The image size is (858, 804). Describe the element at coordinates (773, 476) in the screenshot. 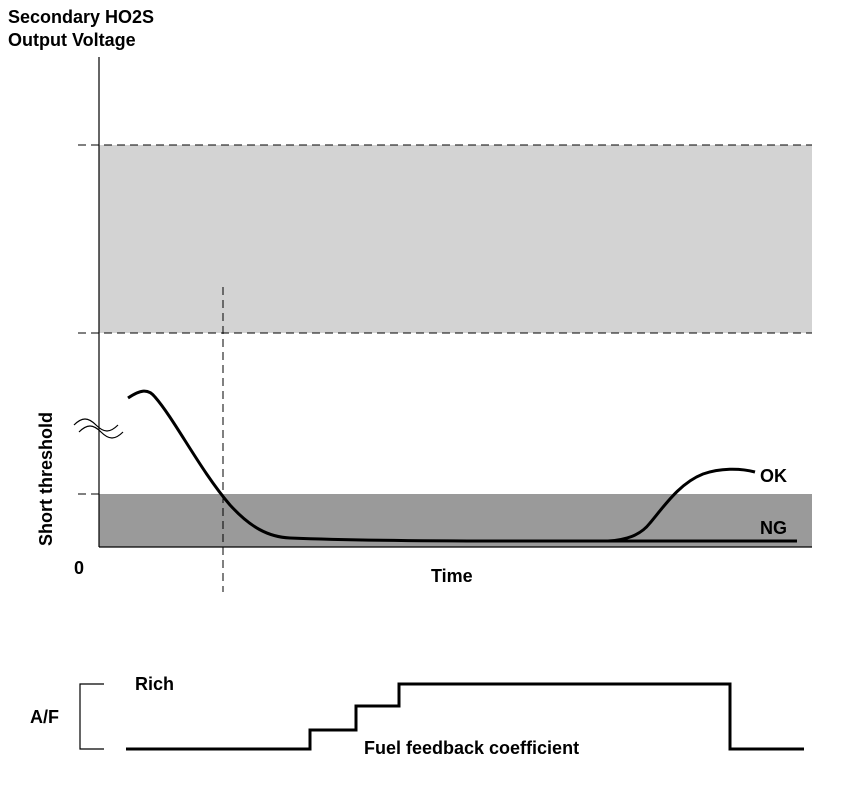

I see `ok-label: OK` at that location.